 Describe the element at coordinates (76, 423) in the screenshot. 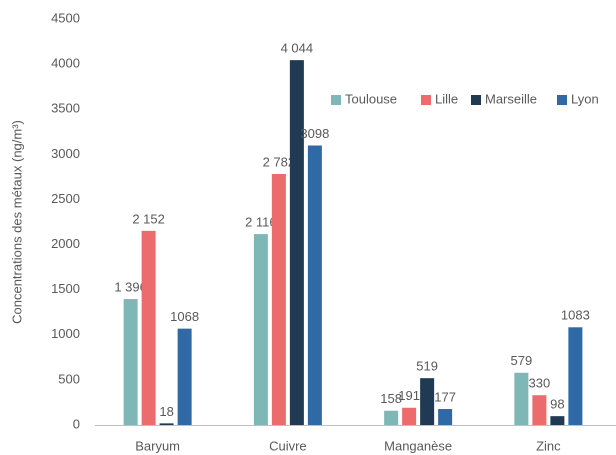

I see `y-tick-label: 0` at that location.